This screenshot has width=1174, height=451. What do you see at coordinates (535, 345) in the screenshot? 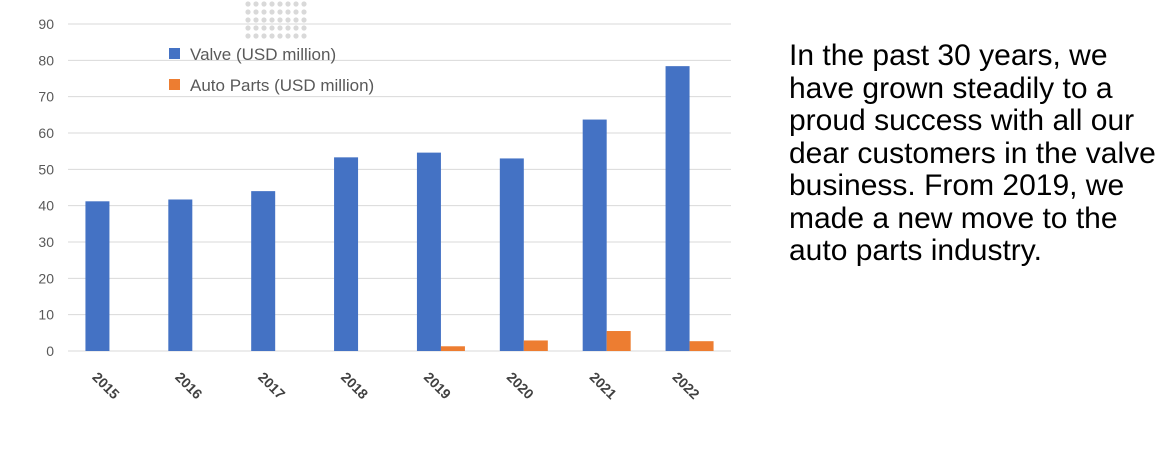
I see `bar-auto-parts-2020` at bounding box center [535, 345].